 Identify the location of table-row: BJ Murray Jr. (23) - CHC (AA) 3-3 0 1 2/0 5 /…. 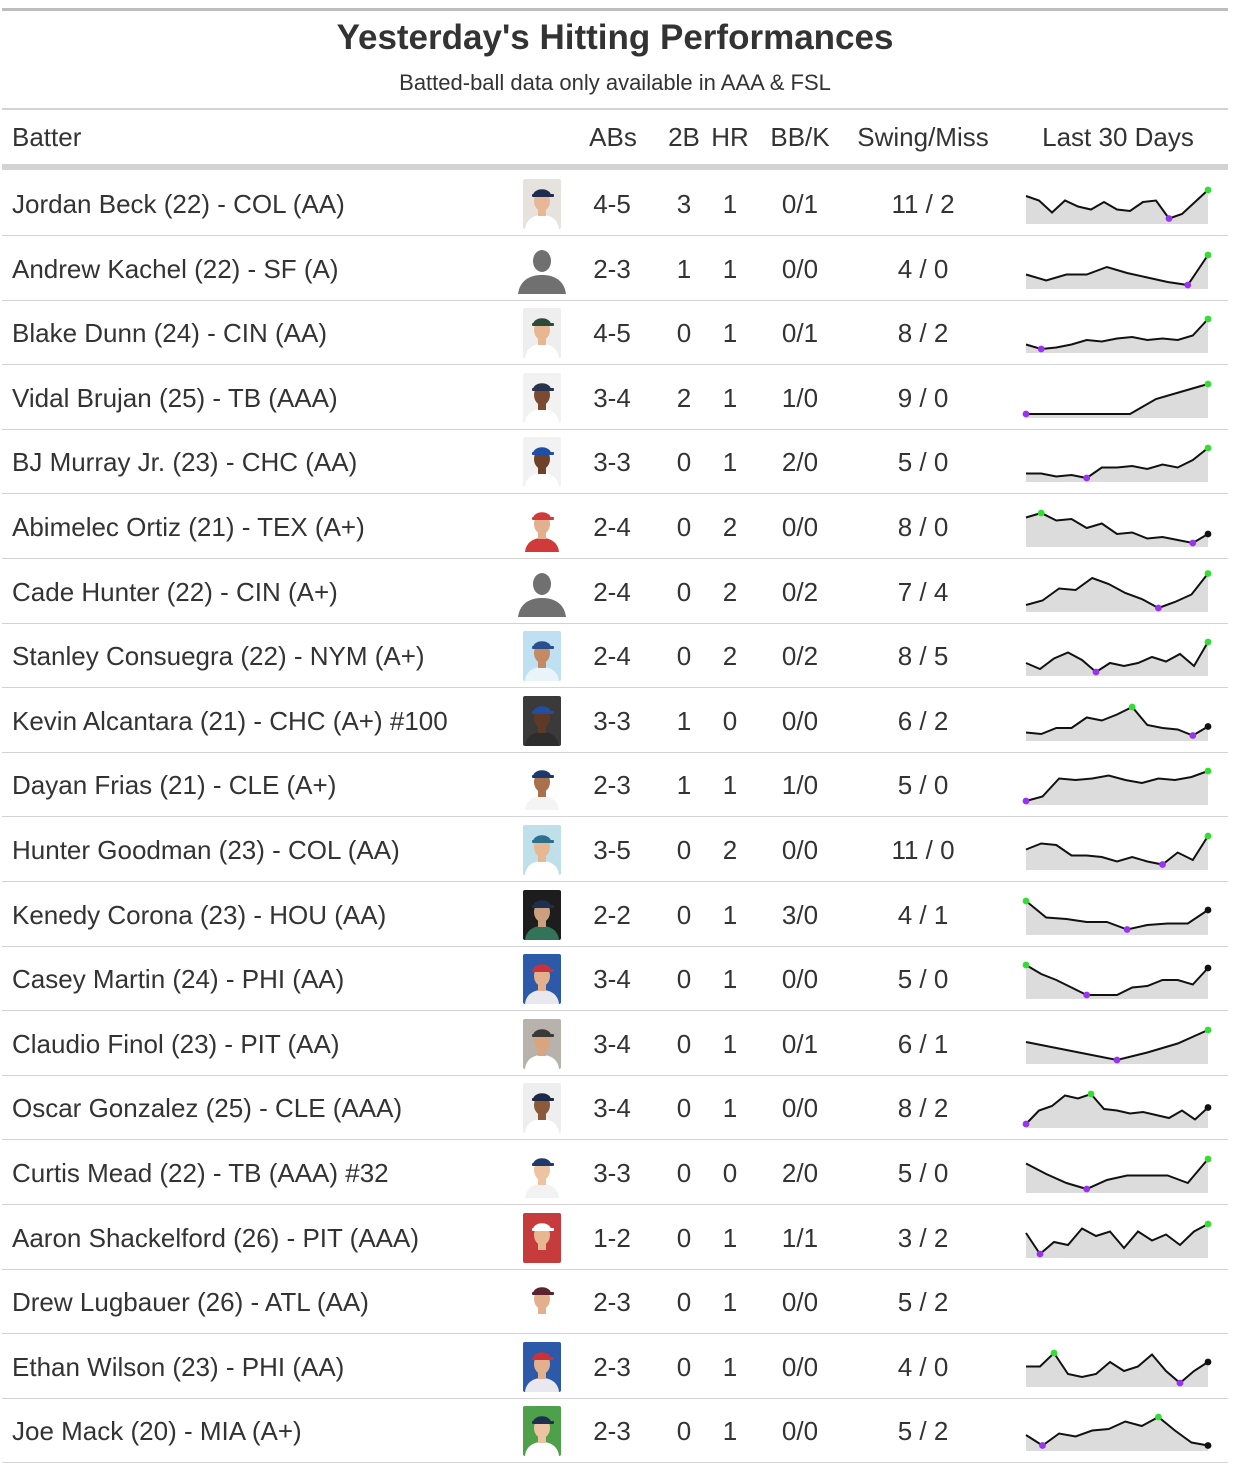
(615, 462).